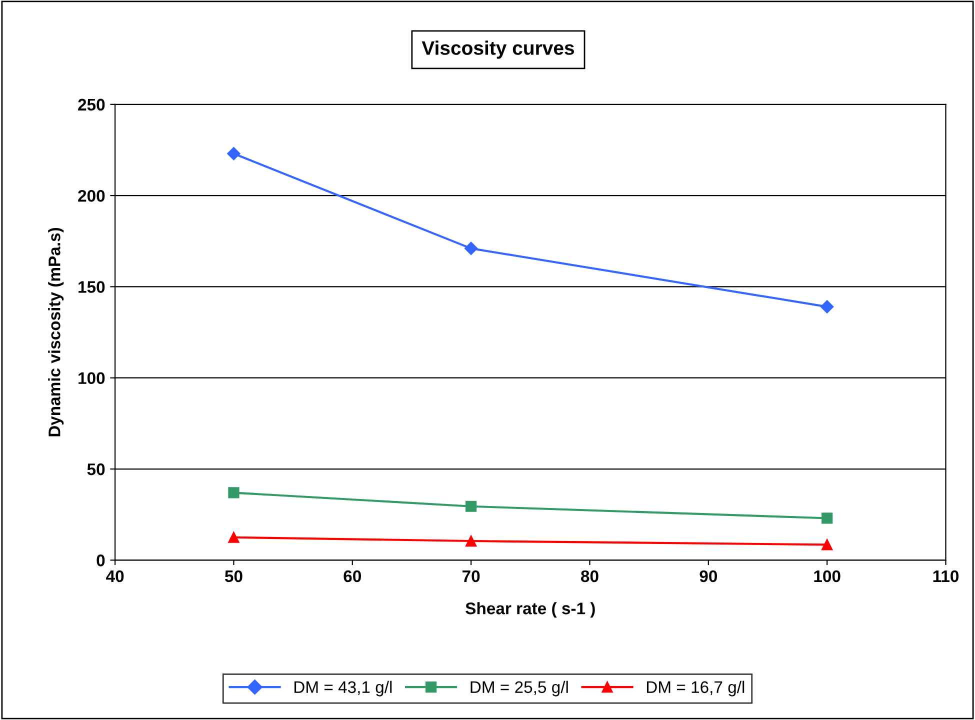 Image resolution: width=975 pixels, height=720 pixels. I want to click on y-axis-title: Dynamic viscosity (mPa.s), so click(56, 332).